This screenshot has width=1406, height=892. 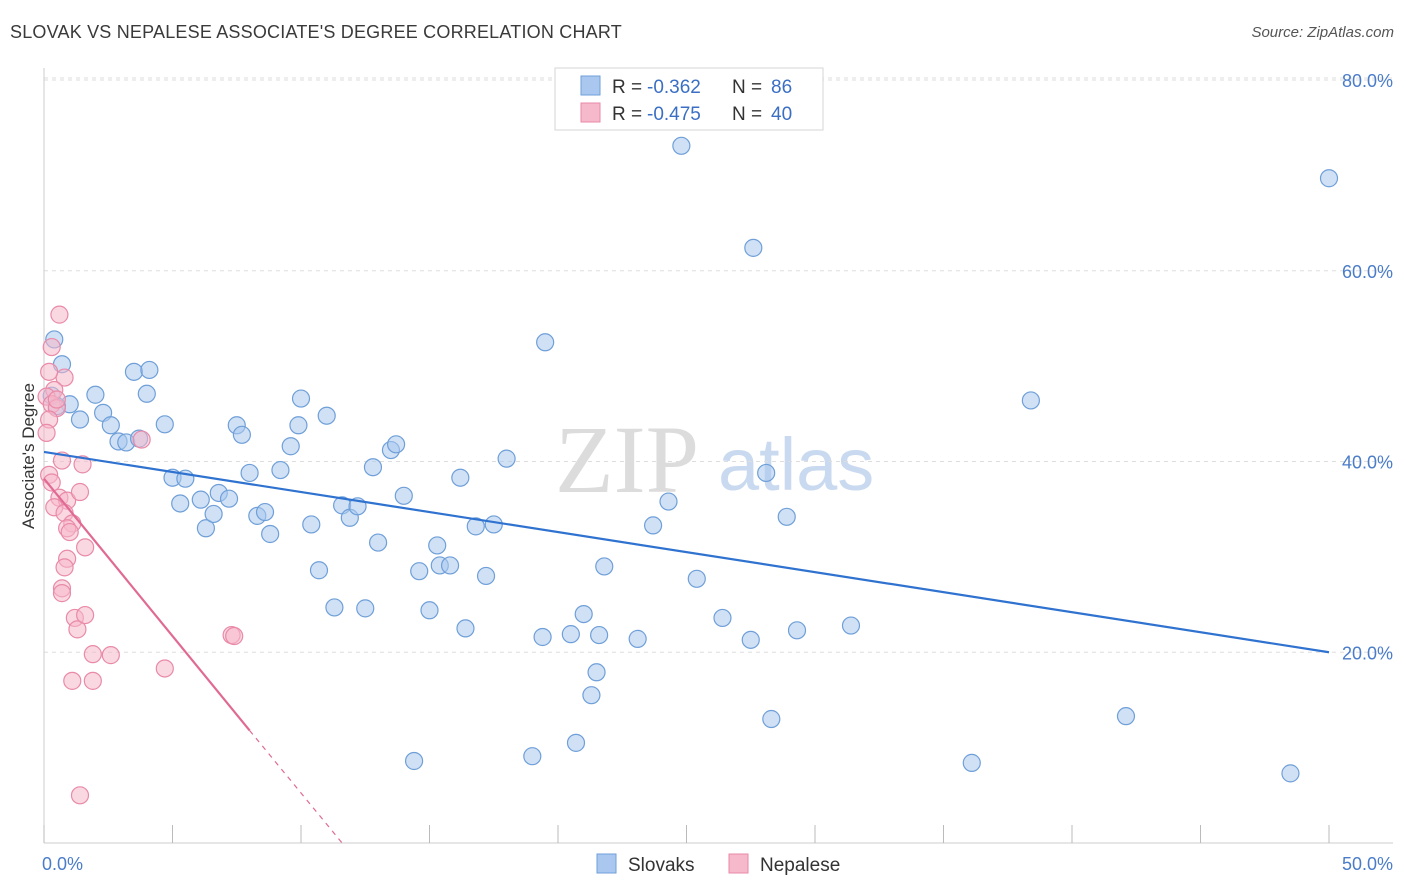 What do you see at coordinates (1367, 463) in the screenshot?
I see `y-tick-label-40: 40.0%` at bounding box center [1367, 463].